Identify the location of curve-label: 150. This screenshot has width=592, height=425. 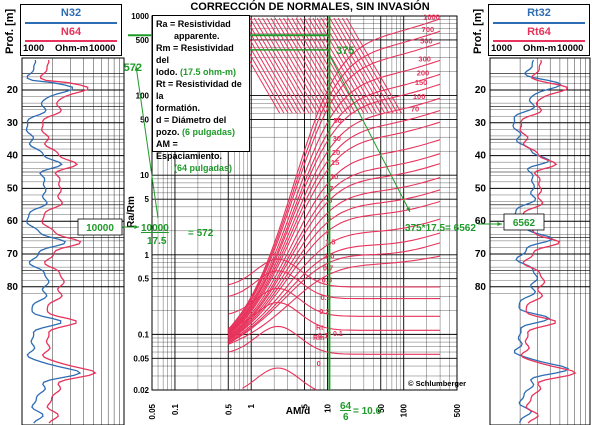
(421, 82).